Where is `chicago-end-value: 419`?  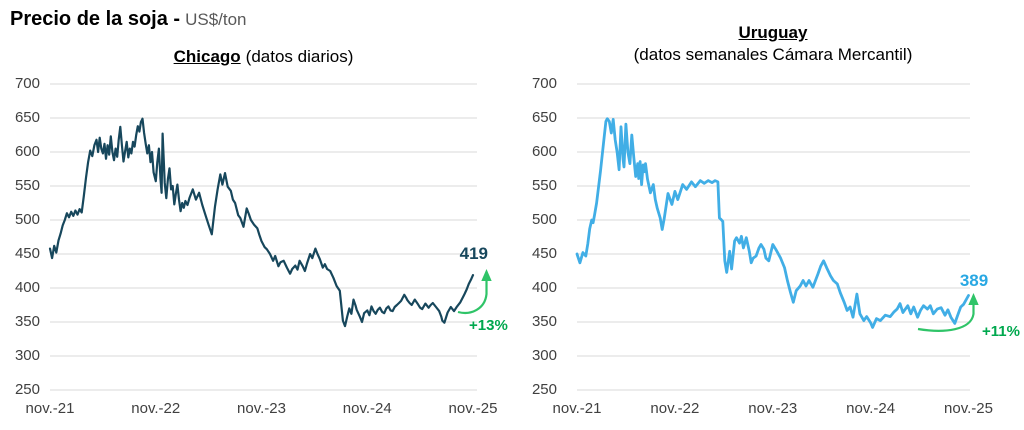
chicago-end-value: 419 is located at coordinates (473, 253).